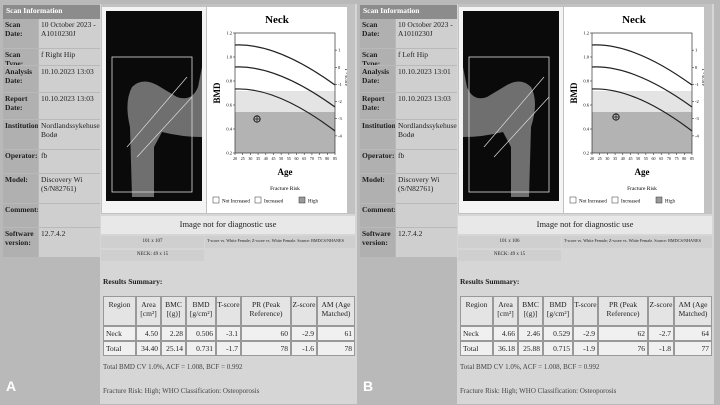 The height and width of the screenshot is (405, 720). Describe the element at coordinates (490, 282) in the screenshot. I see `results-title: Results Summary:` at that location.